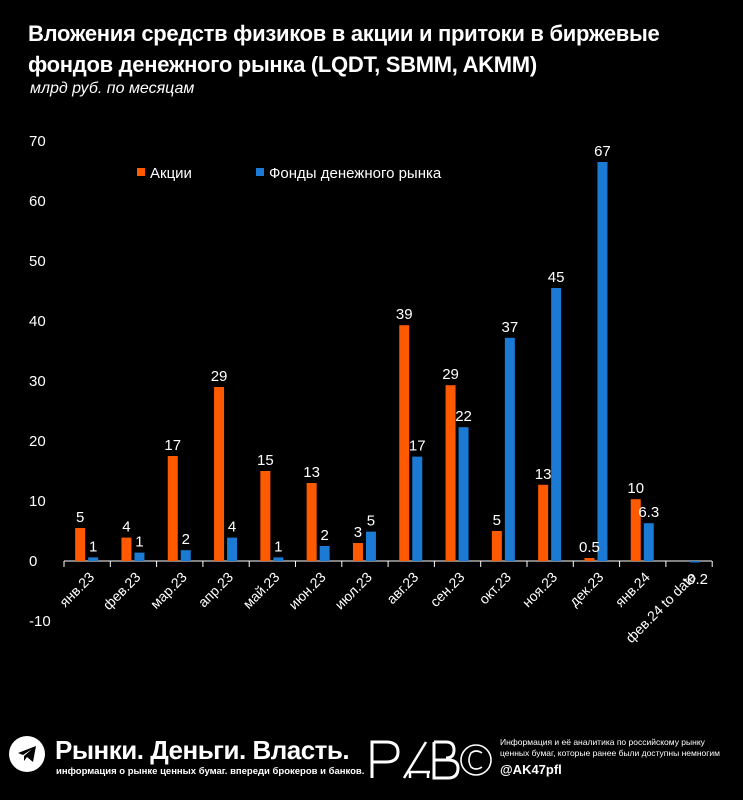  What do you see at coordinates (37, 321) in the screenshot?
I see `y-tick-label: 40` at bounding box center [37, 321].